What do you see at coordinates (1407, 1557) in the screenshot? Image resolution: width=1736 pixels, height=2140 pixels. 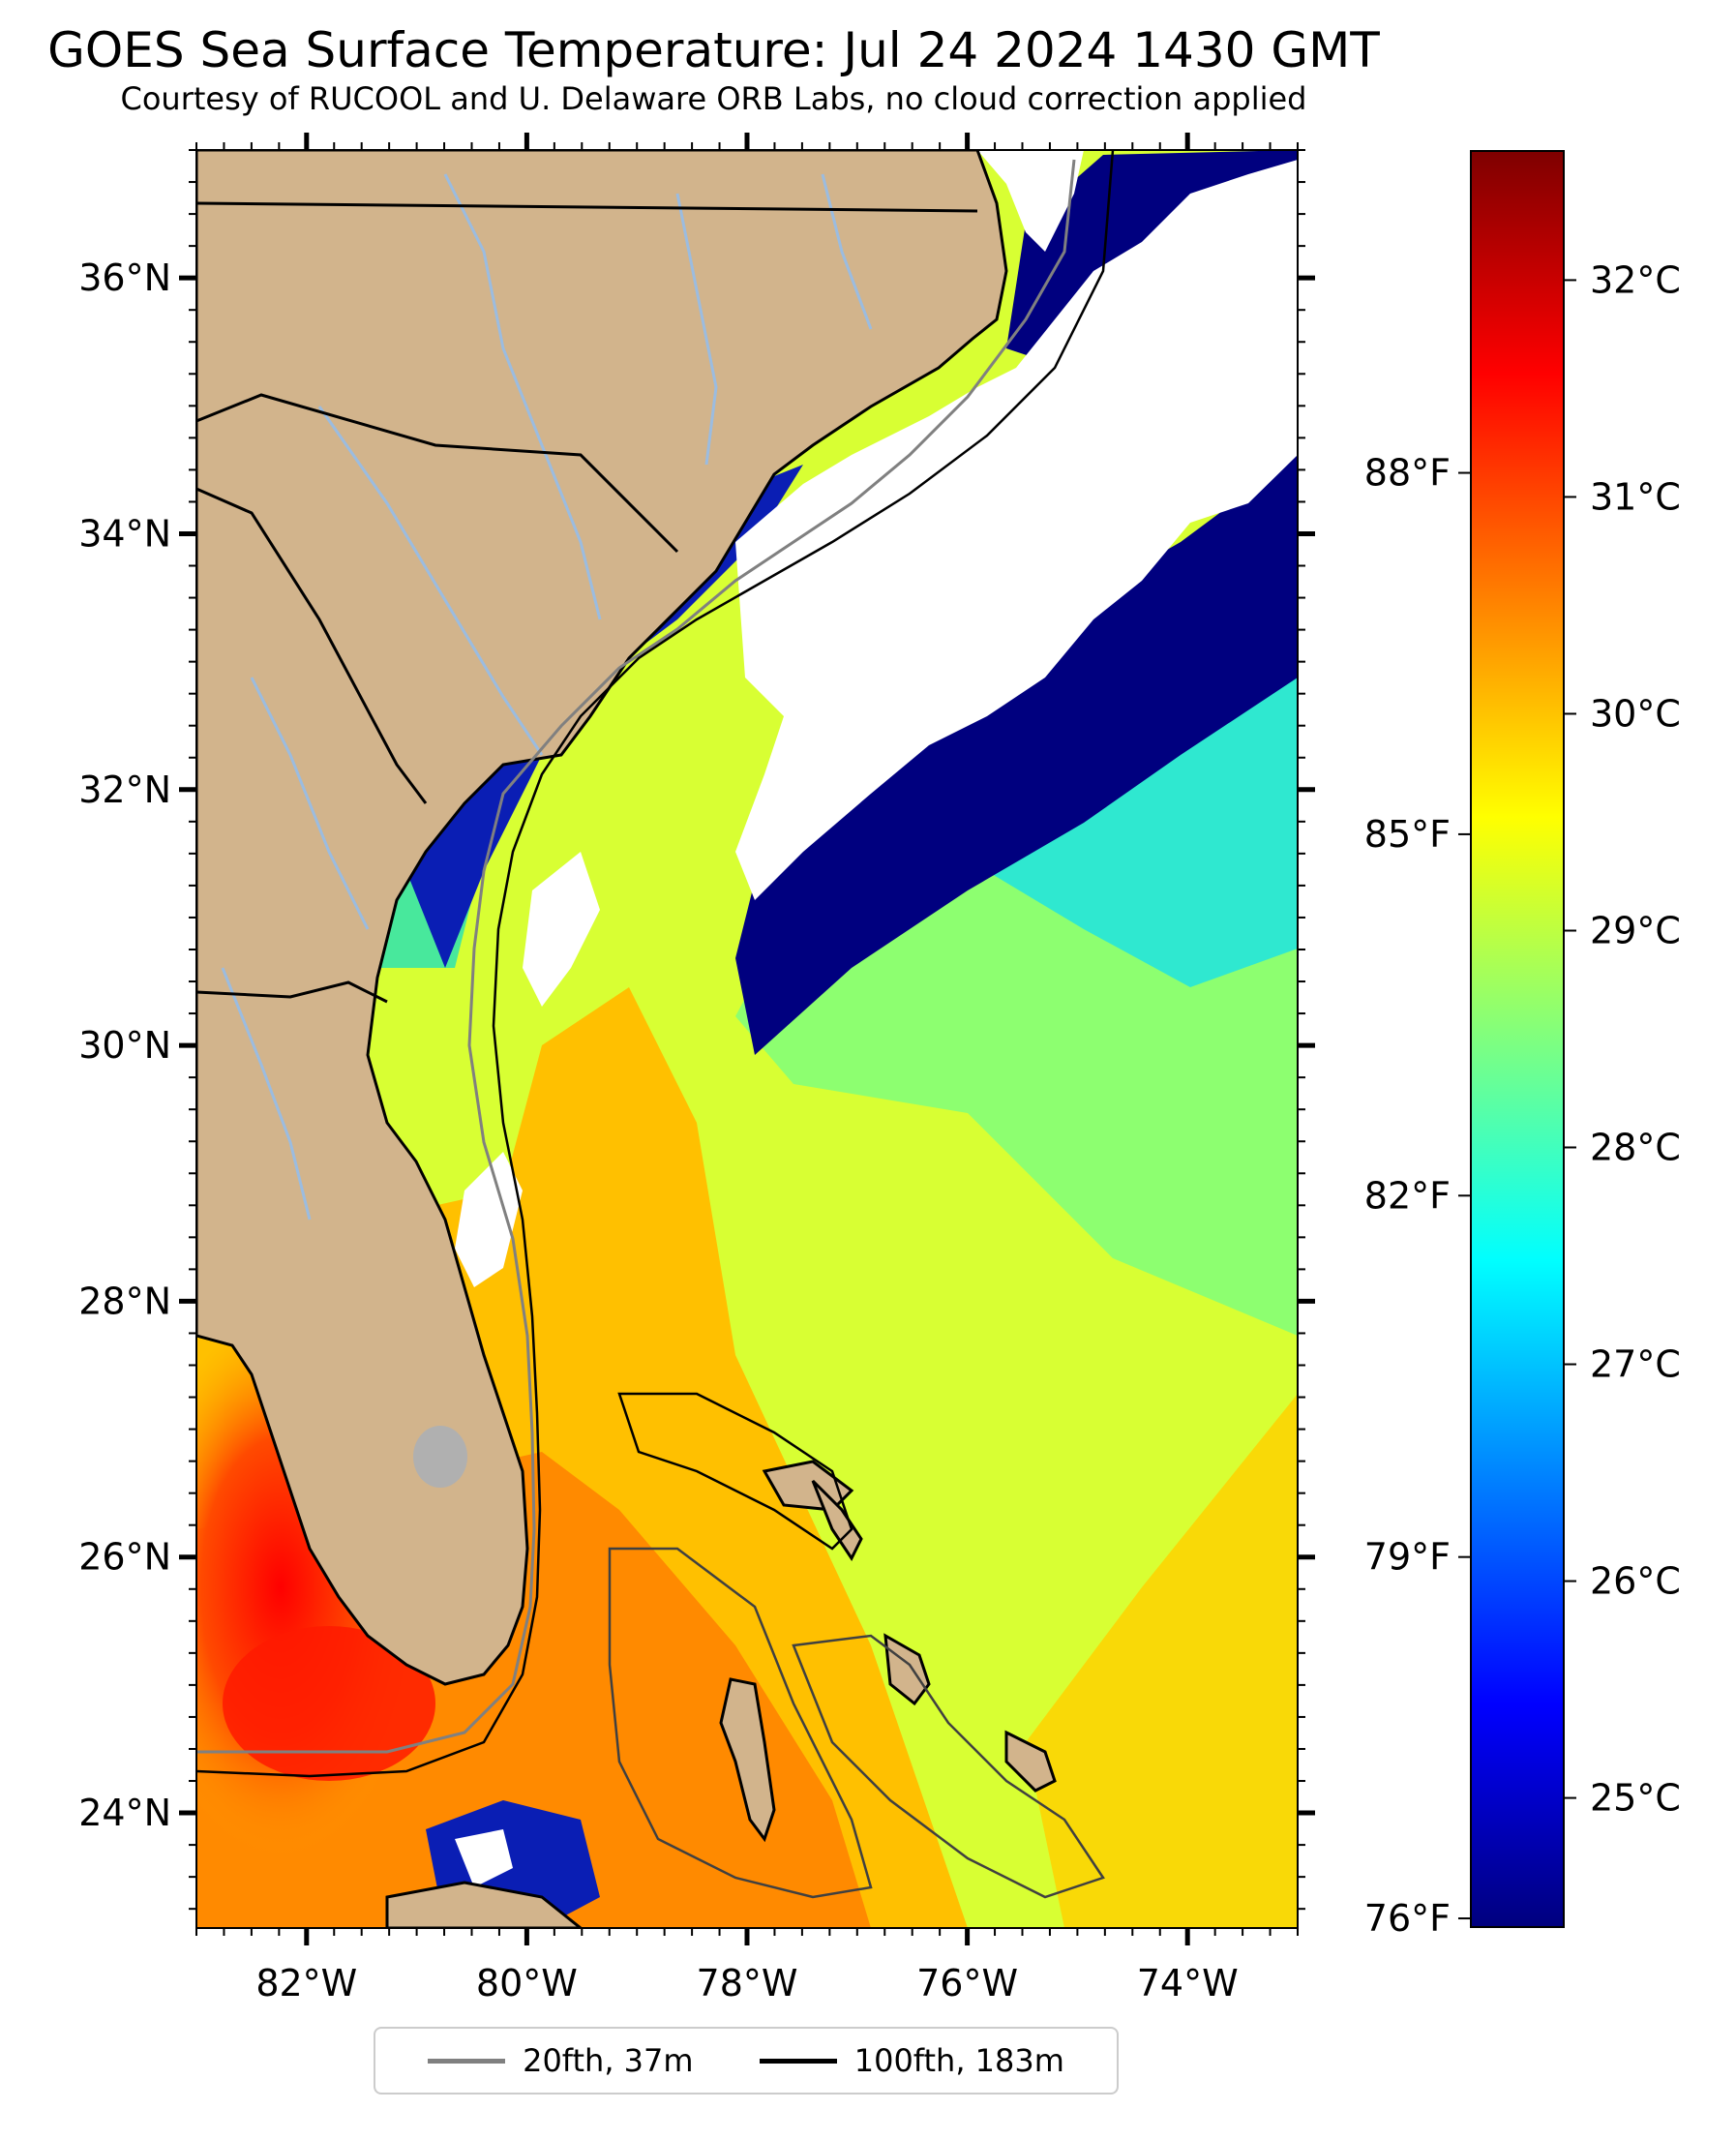 I see `fahrenheit-tick-label: 79°F` at bounding box center [1407, 1557].